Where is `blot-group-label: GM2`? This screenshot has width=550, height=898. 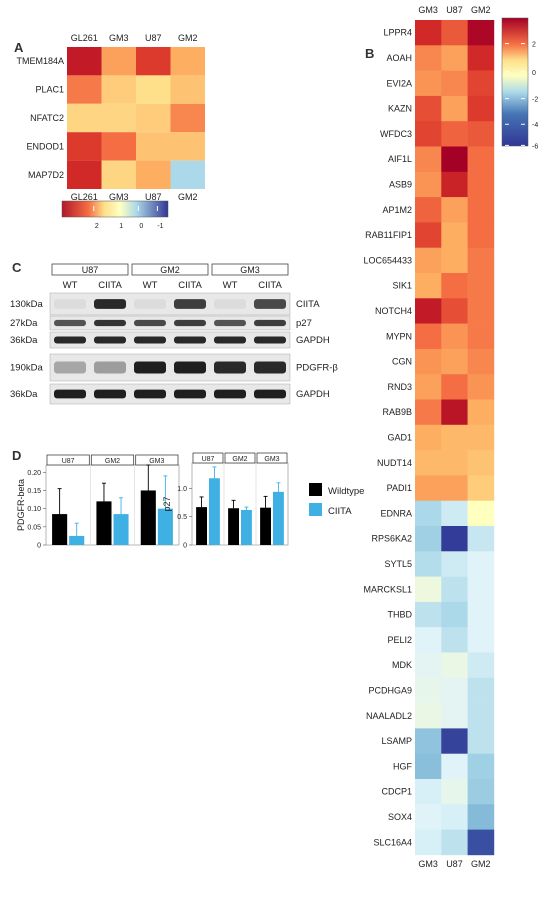
blot-group-label: GM2 is located at coordinates (170, 270).